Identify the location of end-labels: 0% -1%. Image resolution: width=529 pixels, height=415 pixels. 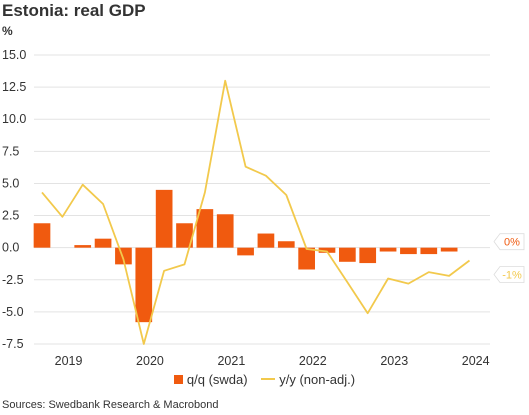
(509, 258).